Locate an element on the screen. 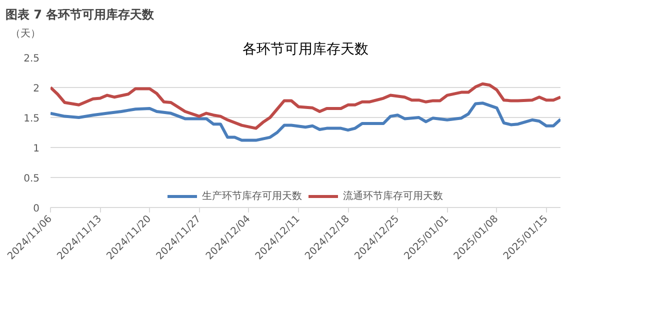 This screenshot has height=335, width=646. y-tick-label: 2 is located at coordinates (36, 89).